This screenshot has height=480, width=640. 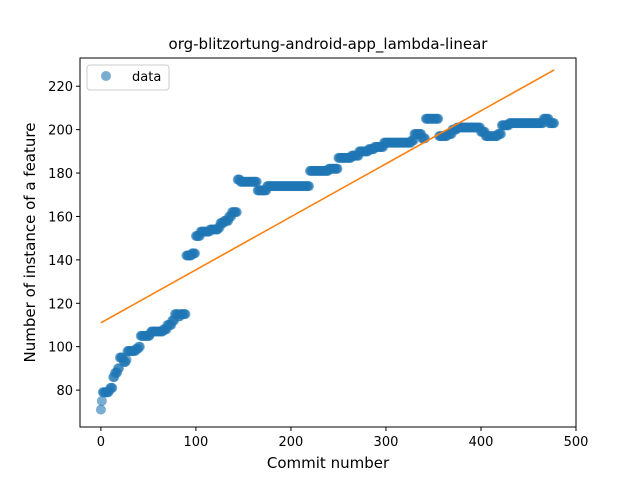 I want to click on y-tick-label: 200, so click(x=60, y=131).